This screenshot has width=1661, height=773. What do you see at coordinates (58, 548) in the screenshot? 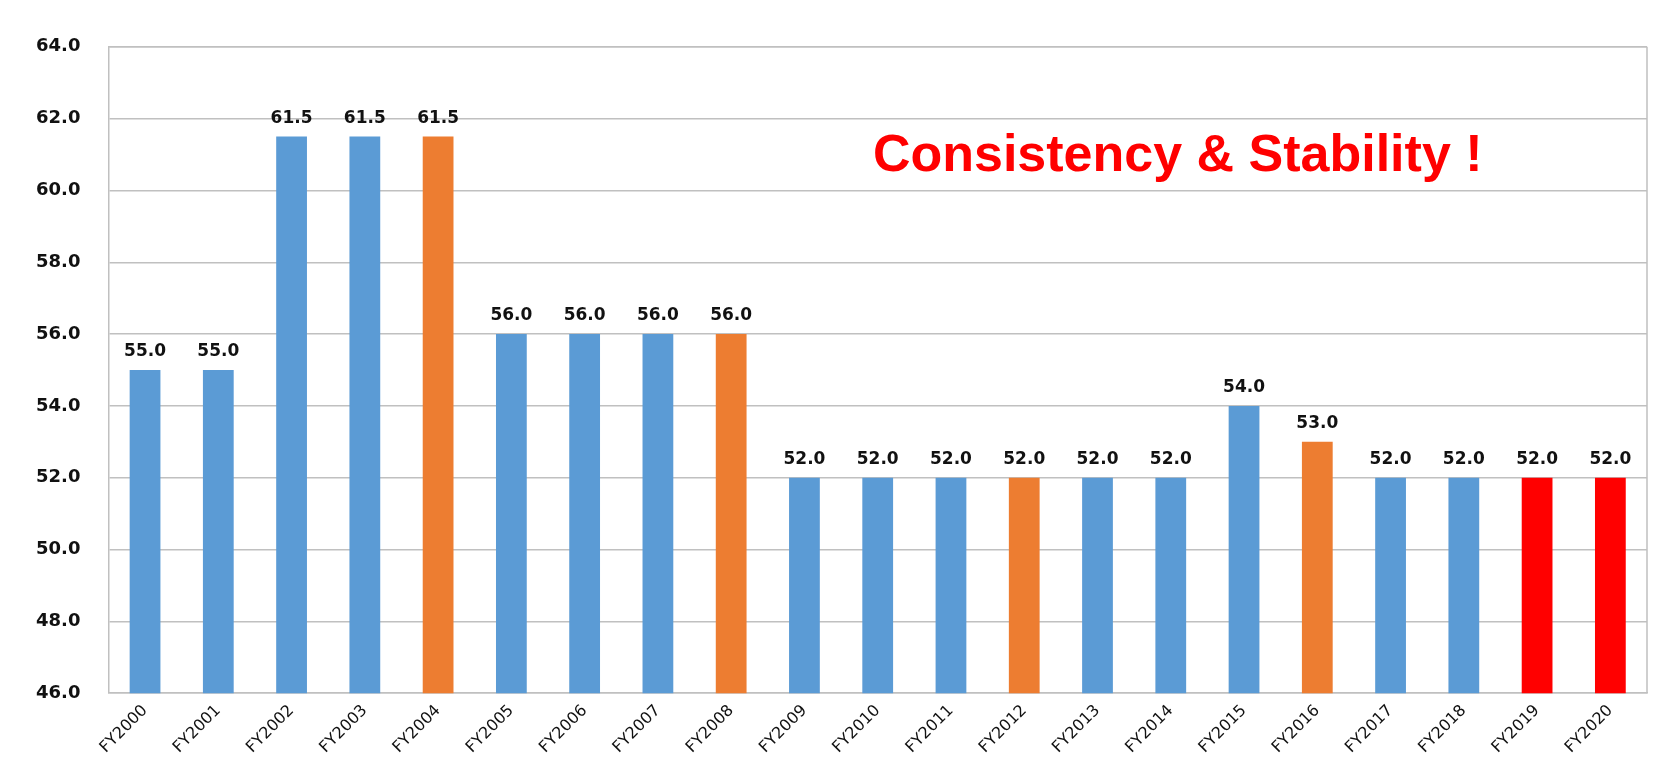
I see `y-tick-label: 50.0` at bounding box center [58, 548].